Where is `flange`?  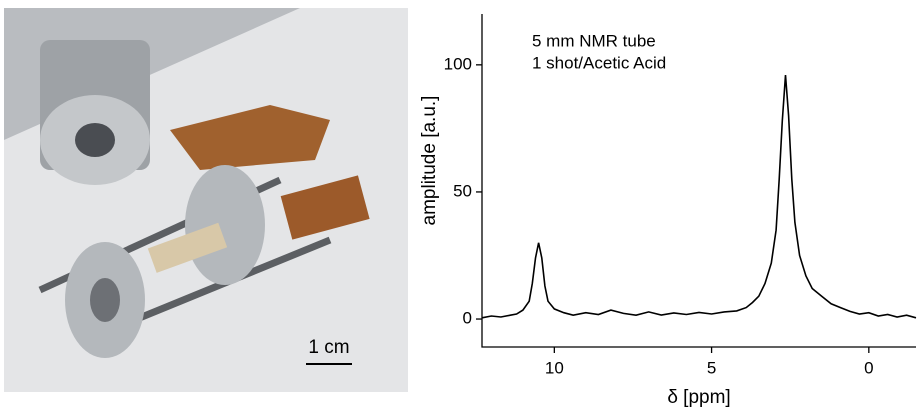 flange is located at coordinates (225, 225).